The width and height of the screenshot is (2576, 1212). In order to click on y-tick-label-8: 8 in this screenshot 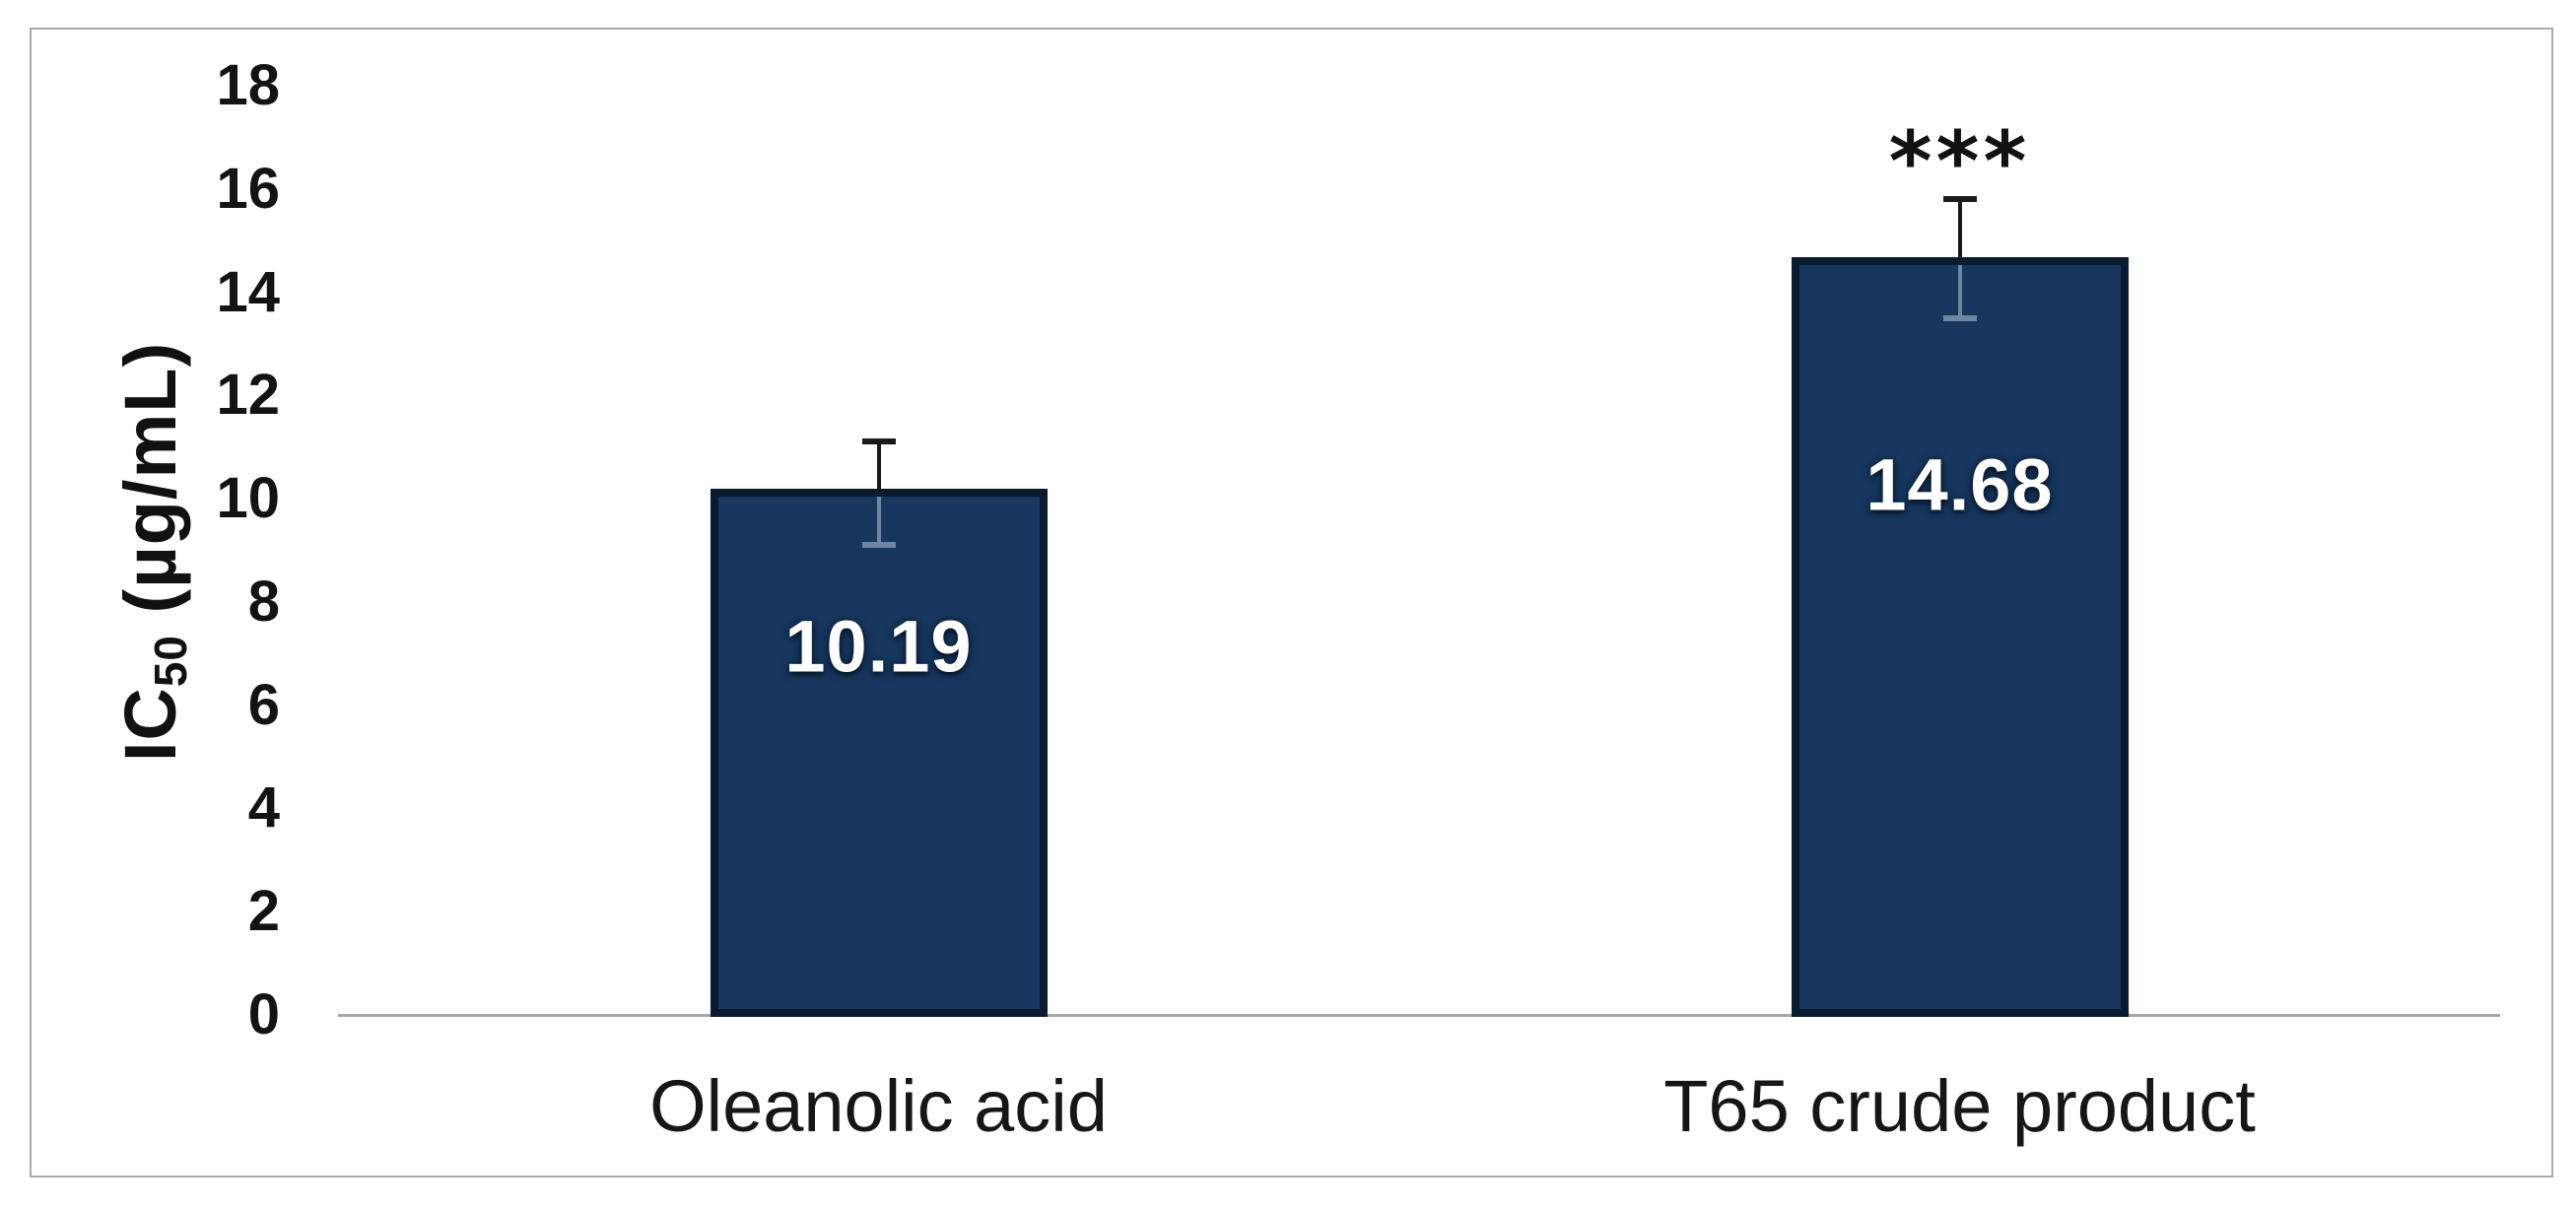, I will do `click(263, 601)`.